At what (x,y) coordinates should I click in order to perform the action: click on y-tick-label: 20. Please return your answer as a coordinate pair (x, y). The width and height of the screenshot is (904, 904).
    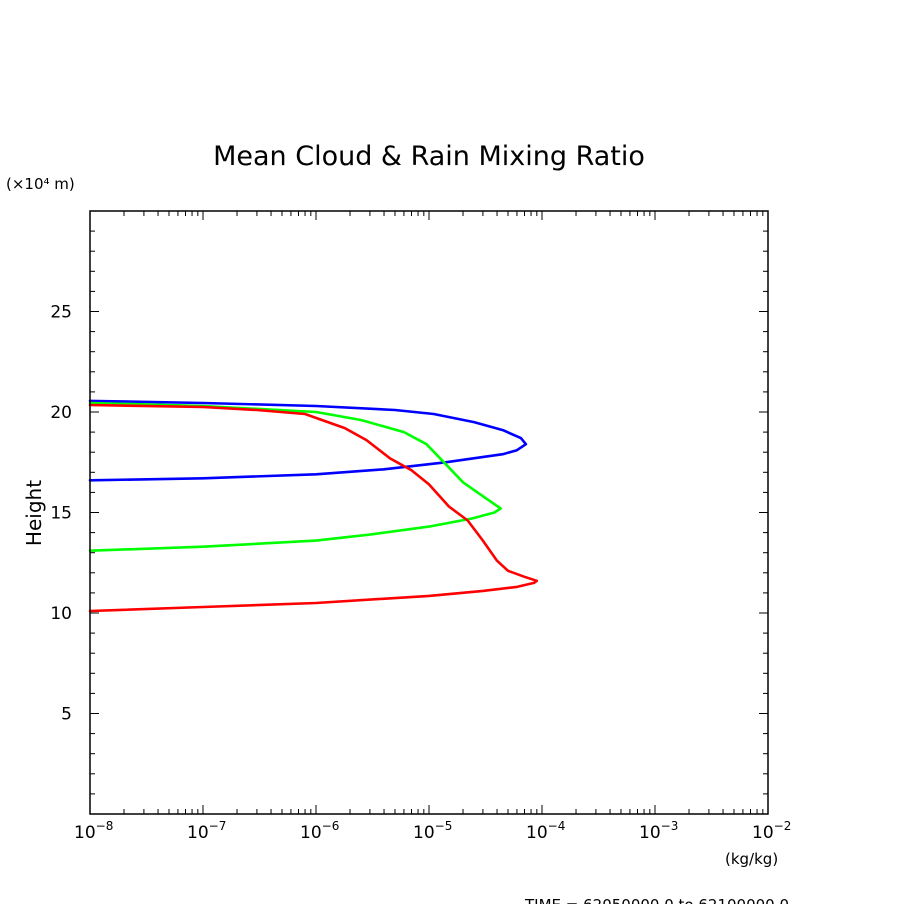
    Looking at the image, I should click on (61, 413).